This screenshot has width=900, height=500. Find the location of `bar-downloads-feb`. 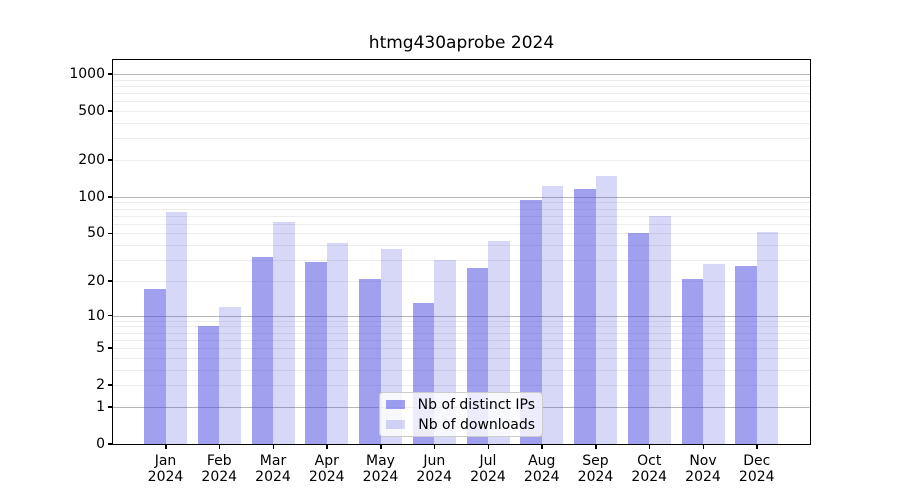

bar-downloads-feb is located at coordinates (230, 375).